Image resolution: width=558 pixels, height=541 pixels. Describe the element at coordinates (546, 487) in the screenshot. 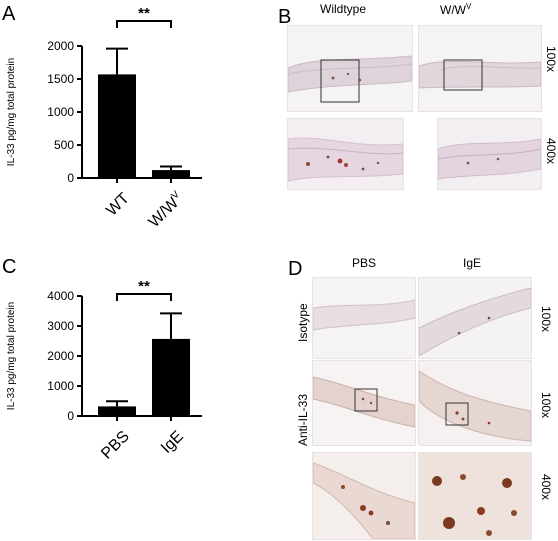

I see `mag-label-d-400x: 400x` at that location.